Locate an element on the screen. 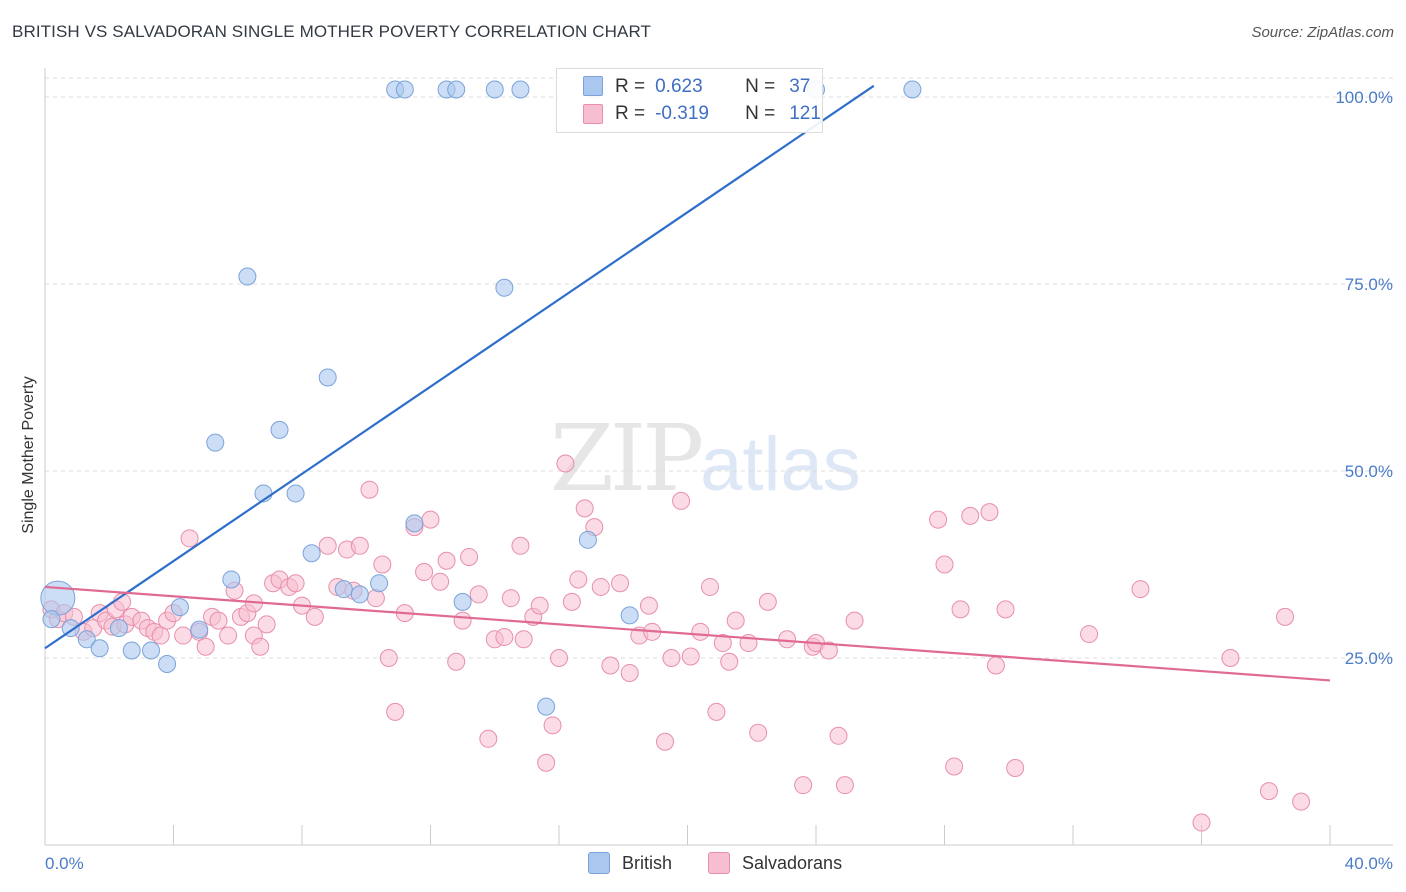 This screenshot has width=1406, height=892. british-r-label: R = is located at coordinates (630, 86).